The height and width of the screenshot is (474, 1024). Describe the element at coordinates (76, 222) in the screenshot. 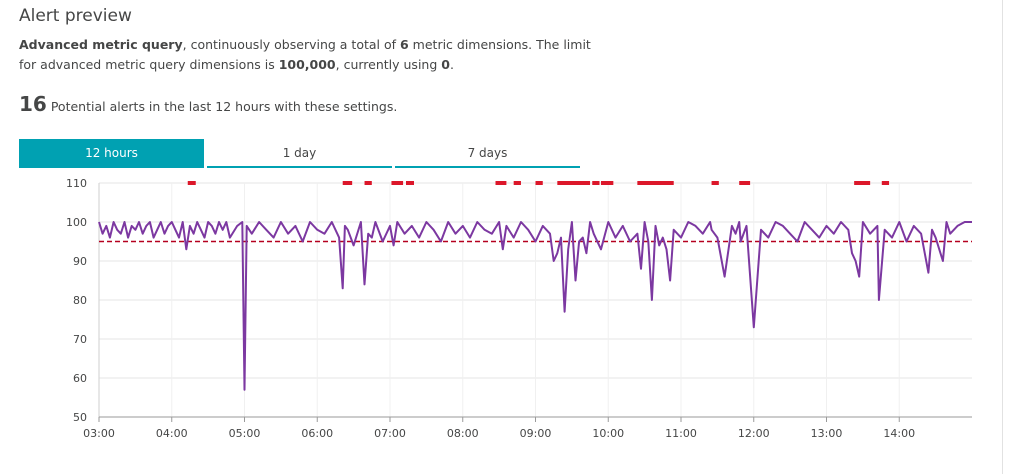

I see `y-tick-label: 100` at that location.